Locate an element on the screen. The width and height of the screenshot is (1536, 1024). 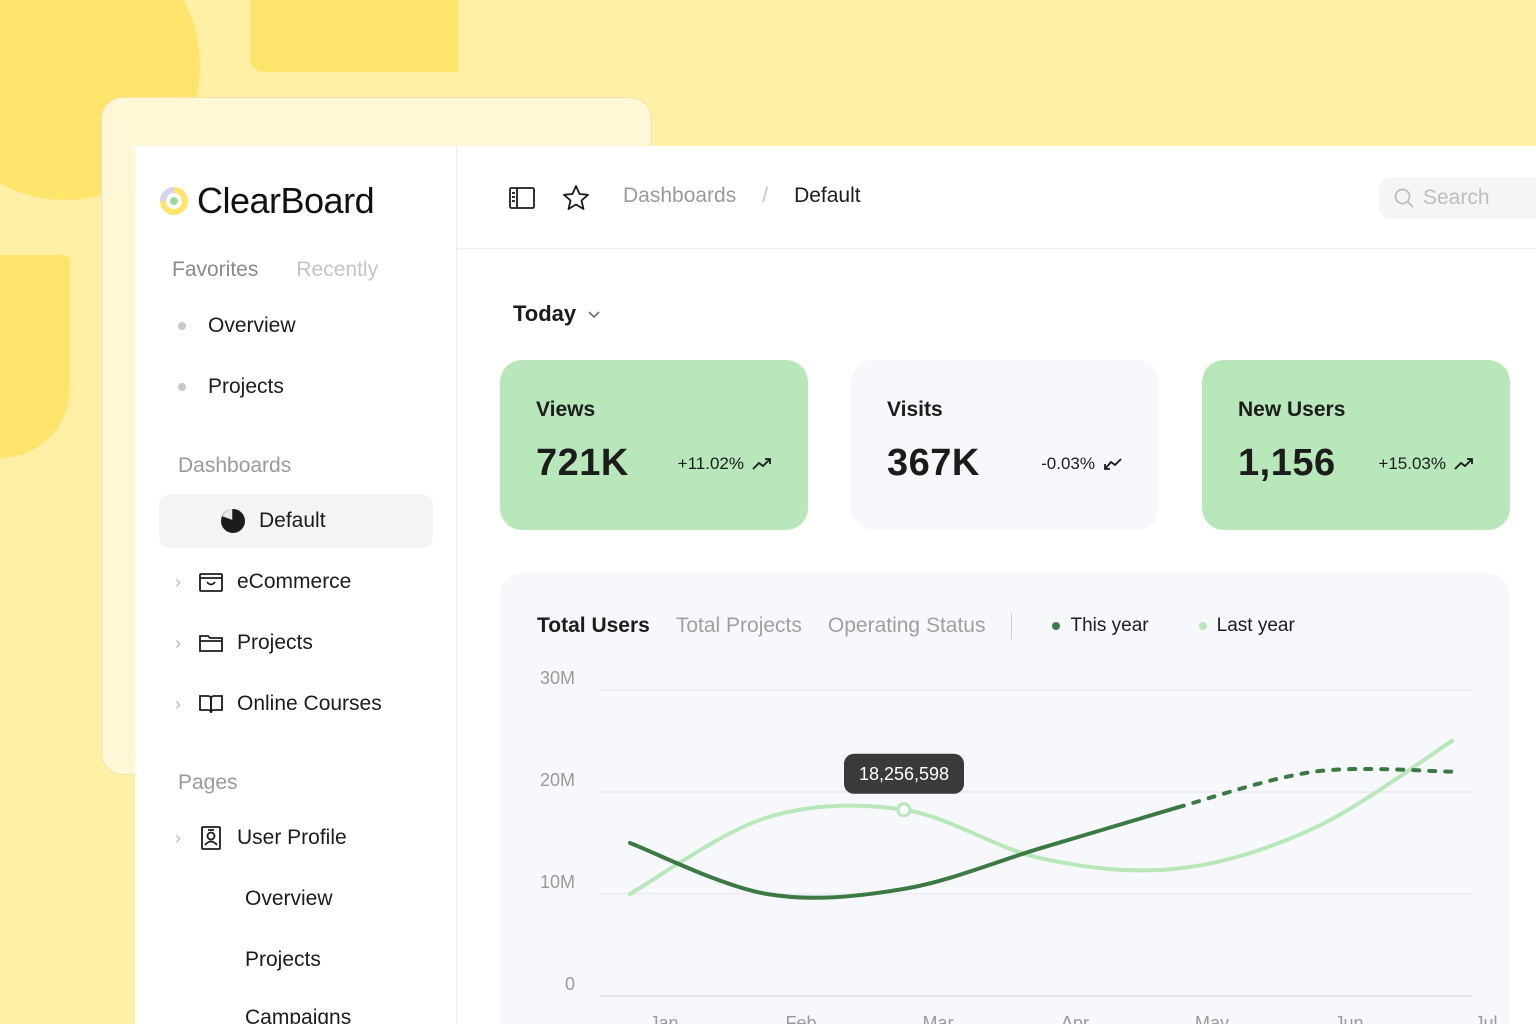
x-tick-label: Jan is located at coordinates (663, 1018).